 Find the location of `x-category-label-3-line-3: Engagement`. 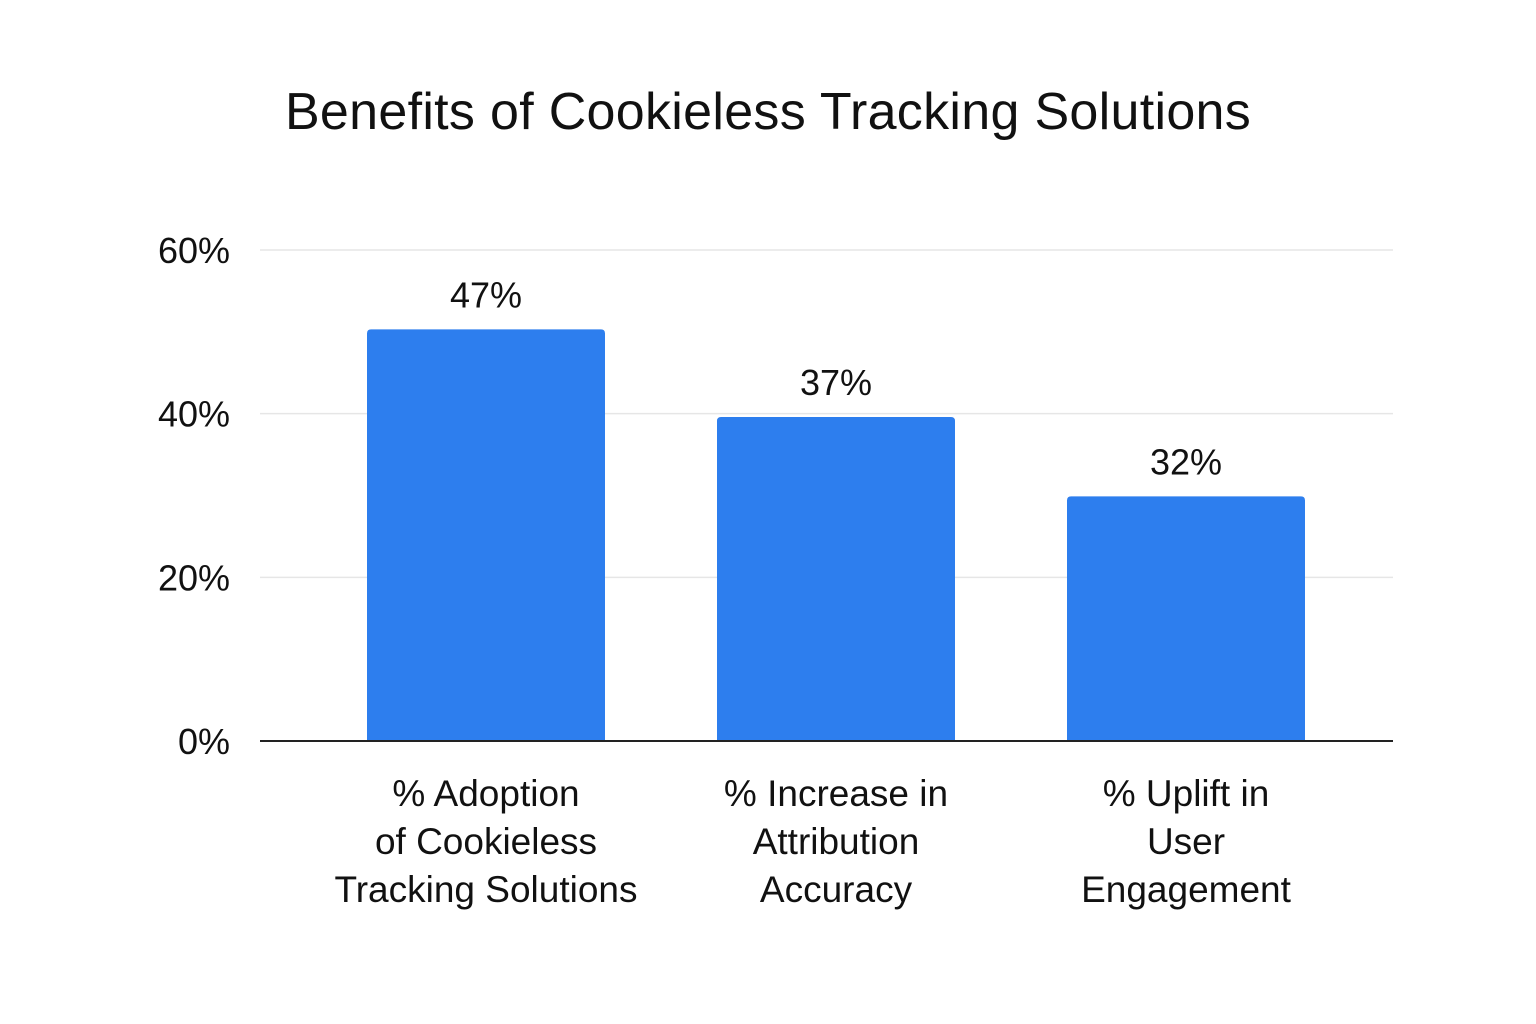

x-category-label-3-line-3: Engagement is located at coordinates (1186, 889).